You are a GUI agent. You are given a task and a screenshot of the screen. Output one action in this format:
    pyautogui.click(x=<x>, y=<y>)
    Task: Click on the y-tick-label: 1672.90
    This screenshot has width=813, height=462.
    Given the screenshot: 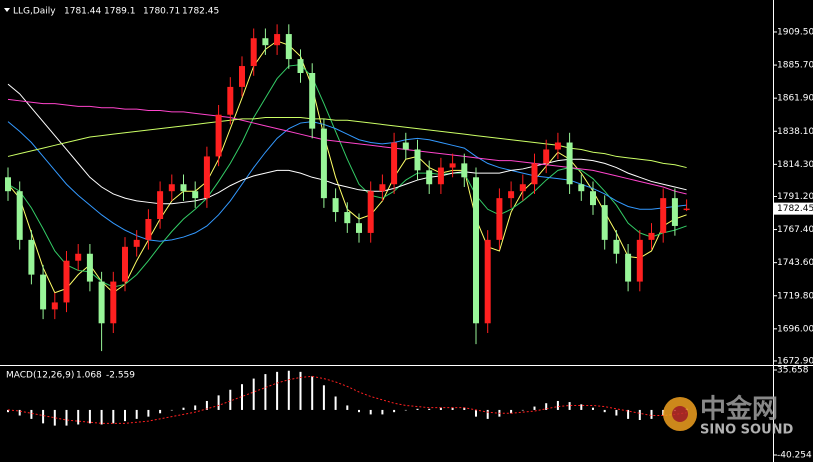 What is the action you would take?
    pyautogui.click(x=795, y=361)
    